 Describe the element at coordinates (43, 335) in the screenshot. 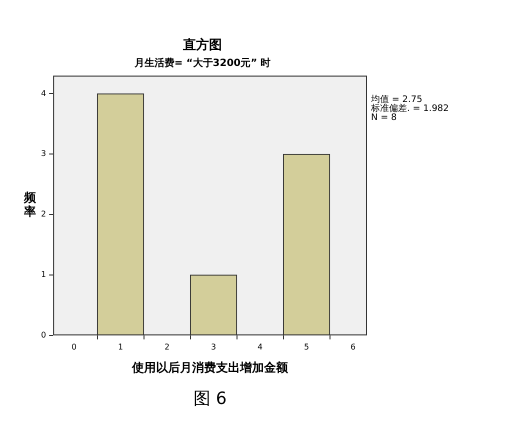

I see `y-tick-label: 0` at that location.